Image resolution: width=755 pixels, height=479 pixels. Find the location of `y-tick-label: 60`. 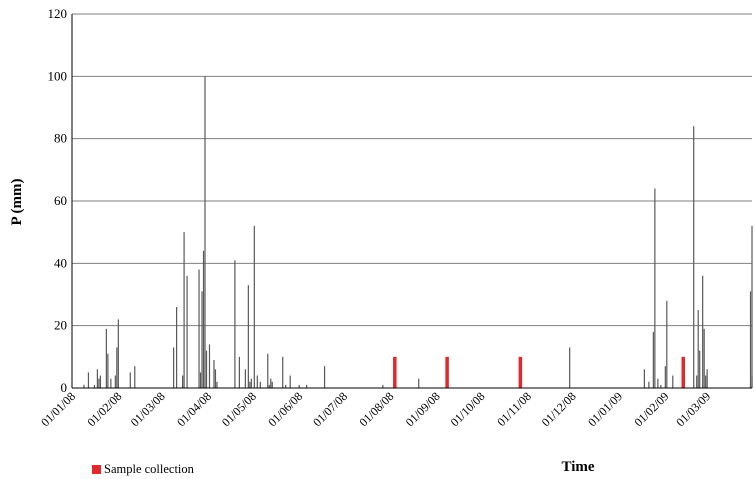

y-tick-label: 60 is located at coordinates (60, 200).